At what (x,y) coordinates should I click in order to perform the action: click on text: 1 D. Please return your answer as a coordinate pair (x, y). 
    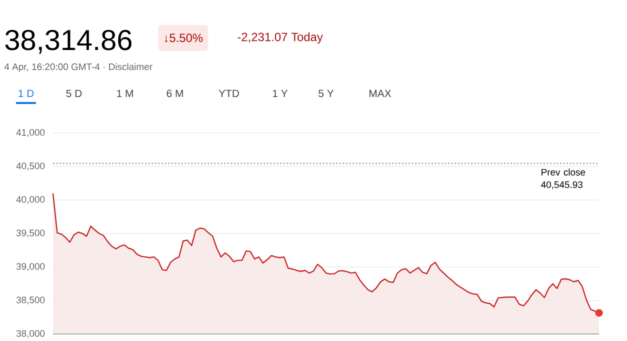
    Looking at the image, I should click on (26, 93).